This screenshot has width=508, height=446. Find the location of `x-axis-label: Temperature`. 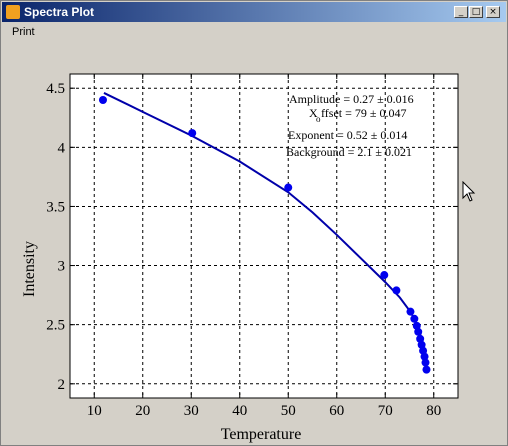

x-axis-label: Temperature is located at coordinates (261, 434).